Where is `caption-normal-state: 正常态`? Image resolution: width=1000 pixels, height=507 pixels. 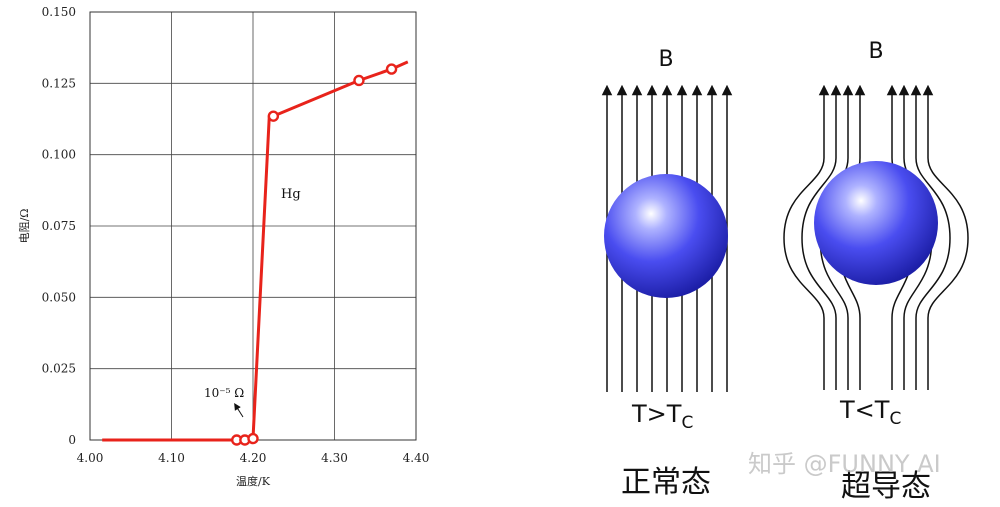 caption-normal-state: 正常态 is located at coordinates (666, 482).